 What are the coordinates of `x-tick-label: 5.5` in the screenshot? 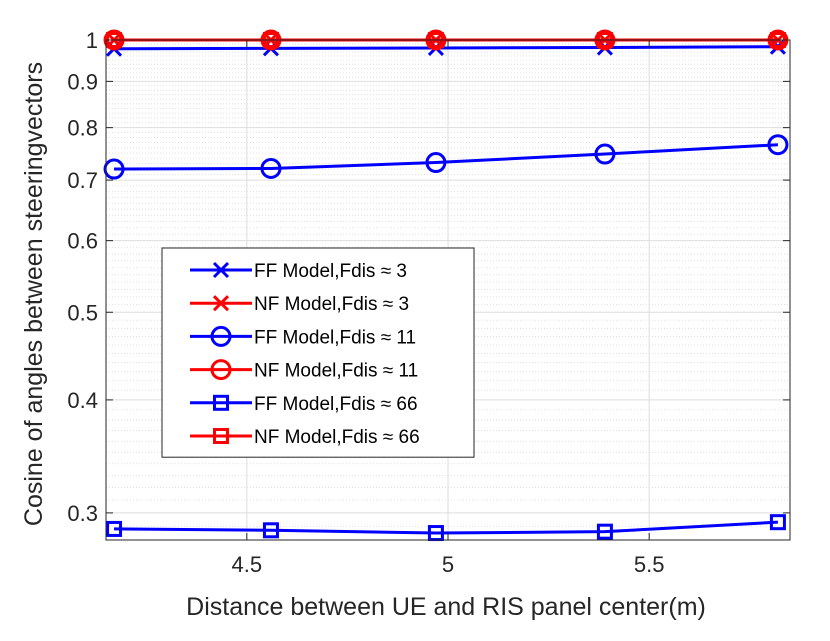 It's located at (649, 564).